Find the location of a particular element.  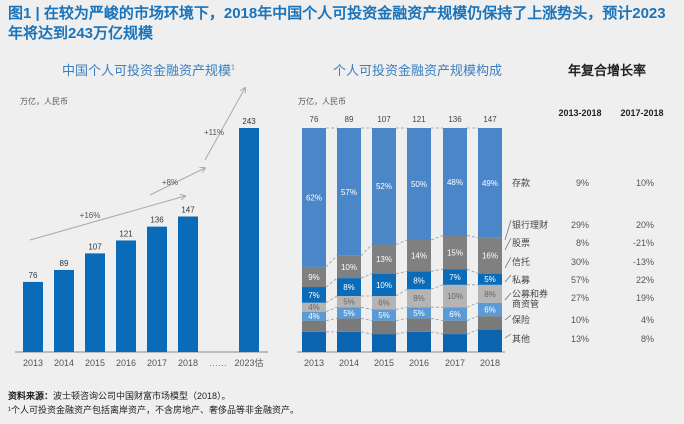

cagr-title: 年复合增长率 is located at coordinates (607, 70).